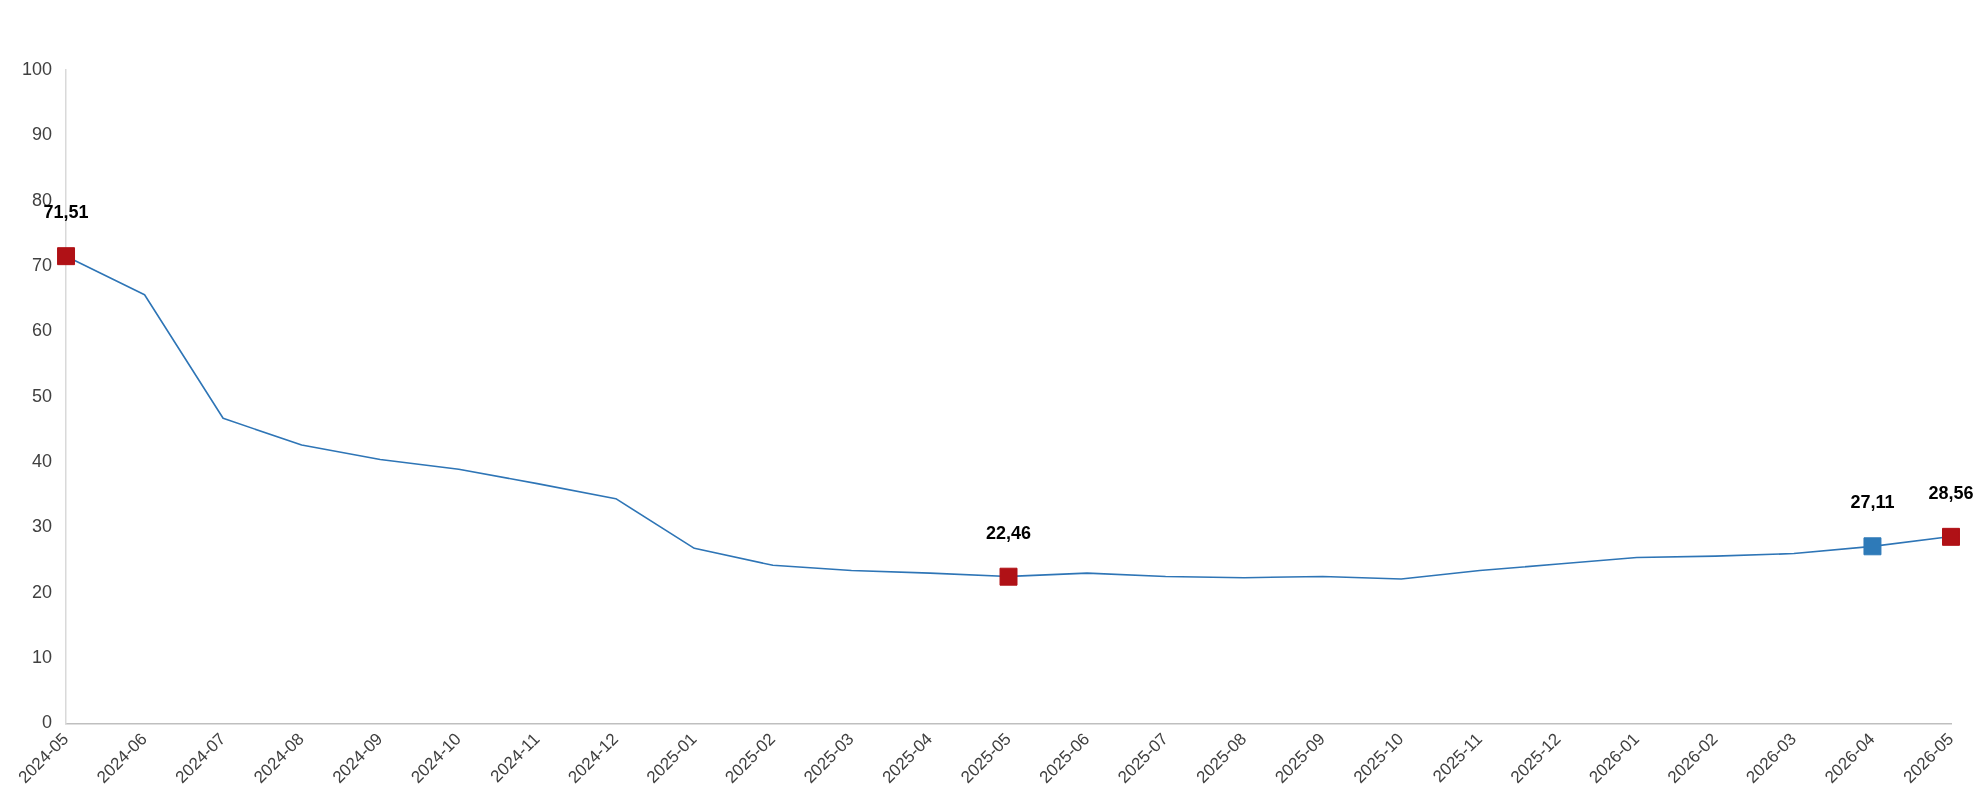  Describe the element at coordinates (42, 657) in the screenshot. I see `y-tick-label: 10` at that location.